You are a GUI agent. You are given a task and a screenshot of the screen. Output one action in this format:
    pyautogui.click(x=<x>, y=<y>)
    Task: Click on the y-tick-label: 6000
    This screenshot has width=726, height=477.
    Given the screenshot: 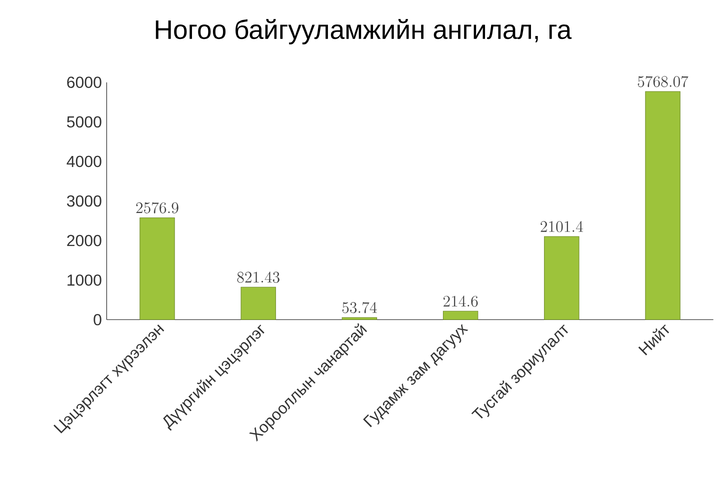 What is the action you would take?
    pyautogui.click(x=84, y=82)
    